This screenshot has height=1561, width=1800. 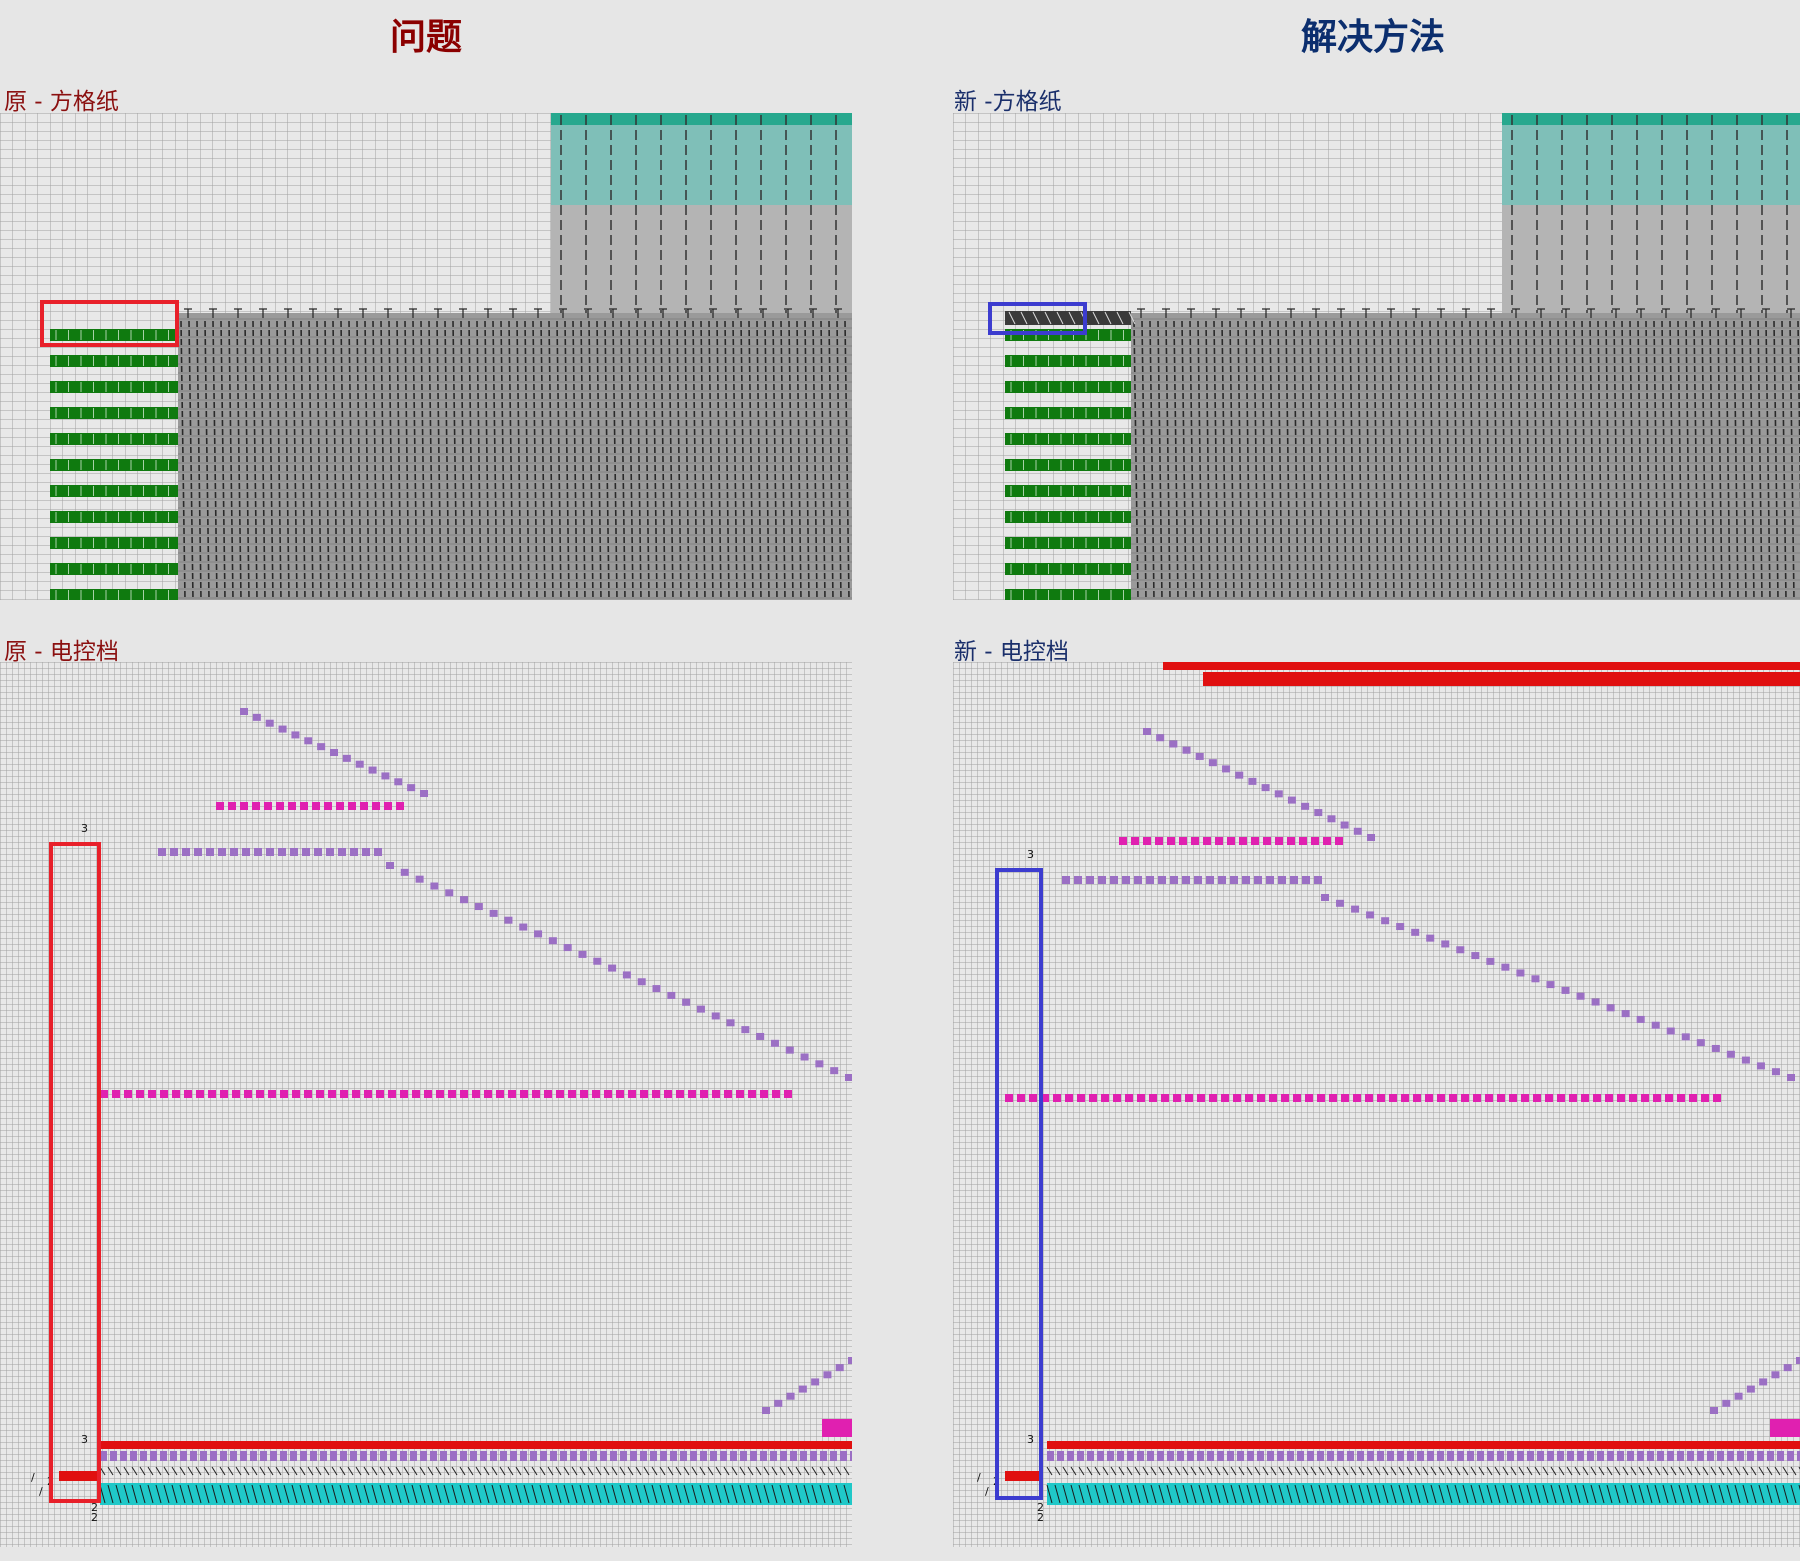 What do you see at coordinates (979, 1477) in the screenshot?
I see `marker-slash: /` at bounding box center [979, 1477].